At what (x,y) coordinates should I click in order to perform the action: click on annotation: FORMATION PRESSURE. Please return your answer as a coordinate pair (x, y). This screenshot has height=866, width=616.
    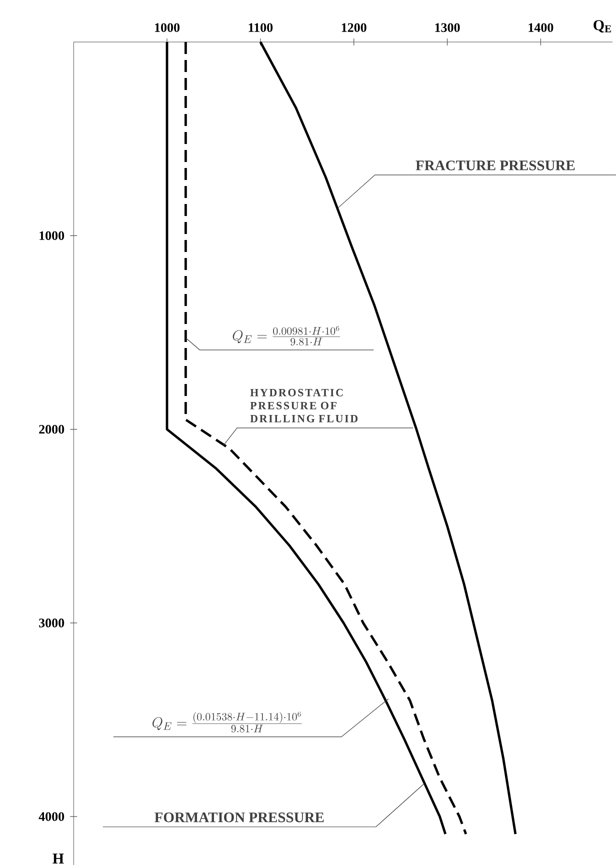
    Looking at the image, I should click on (239, 817).